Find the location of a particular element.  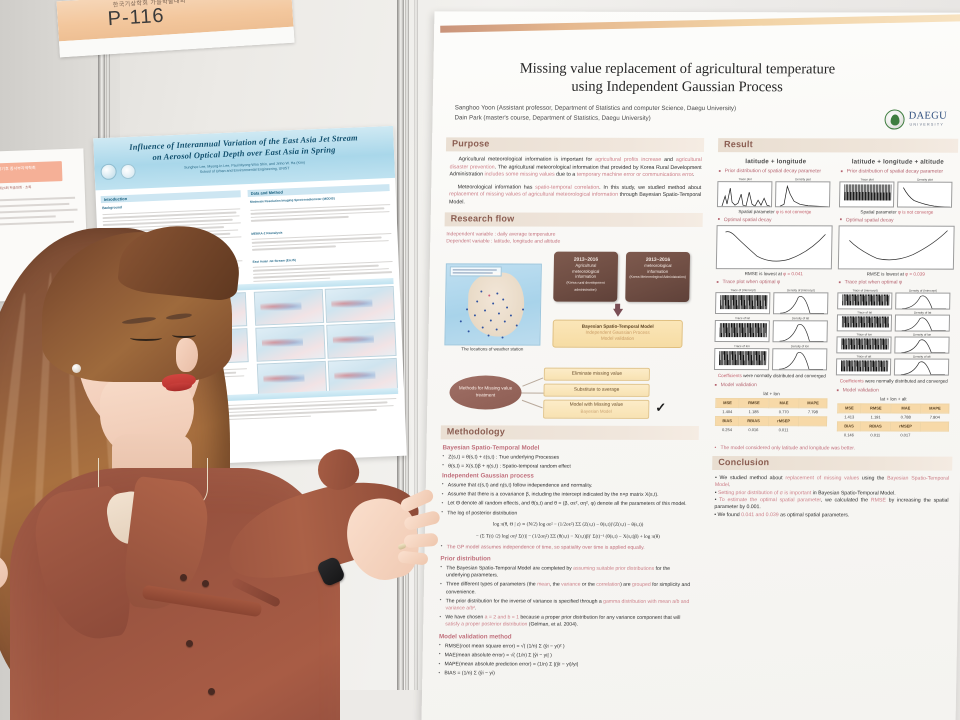

section-header-purpose: Purpose is located at coordinates (575, 145).